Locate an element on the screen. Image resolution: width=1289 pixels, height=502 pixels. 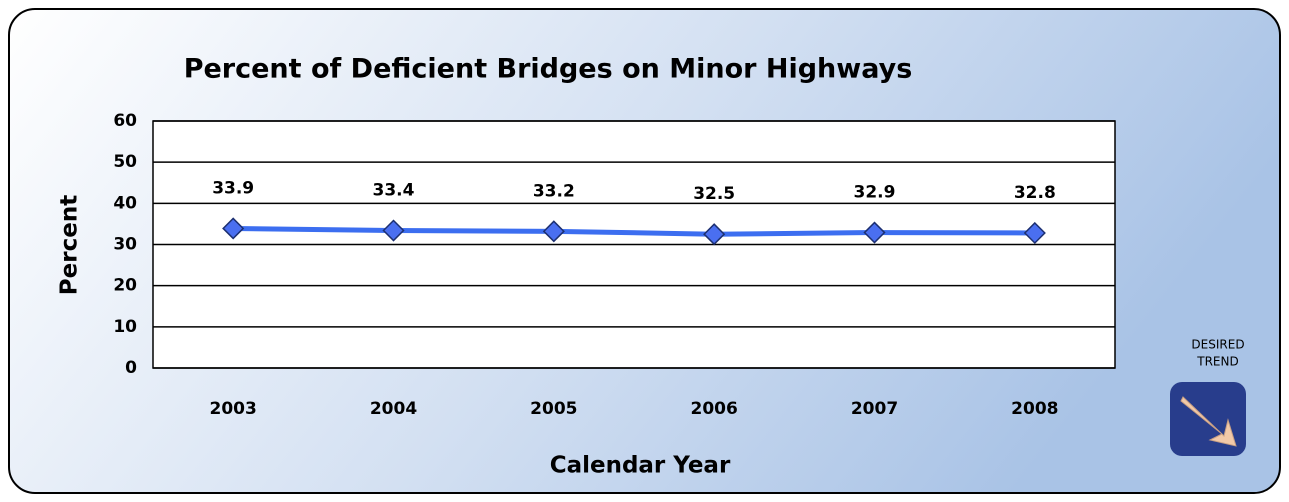
annotation: TREND is located at coordinates (1217, 362).